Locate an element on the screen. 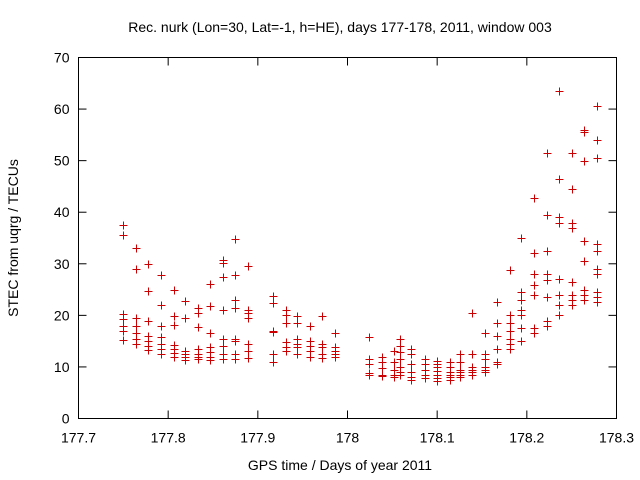 The width and height of the screenshot is (640, 480). x-tick-label: 178.2 is located at coordinates (526, 438).